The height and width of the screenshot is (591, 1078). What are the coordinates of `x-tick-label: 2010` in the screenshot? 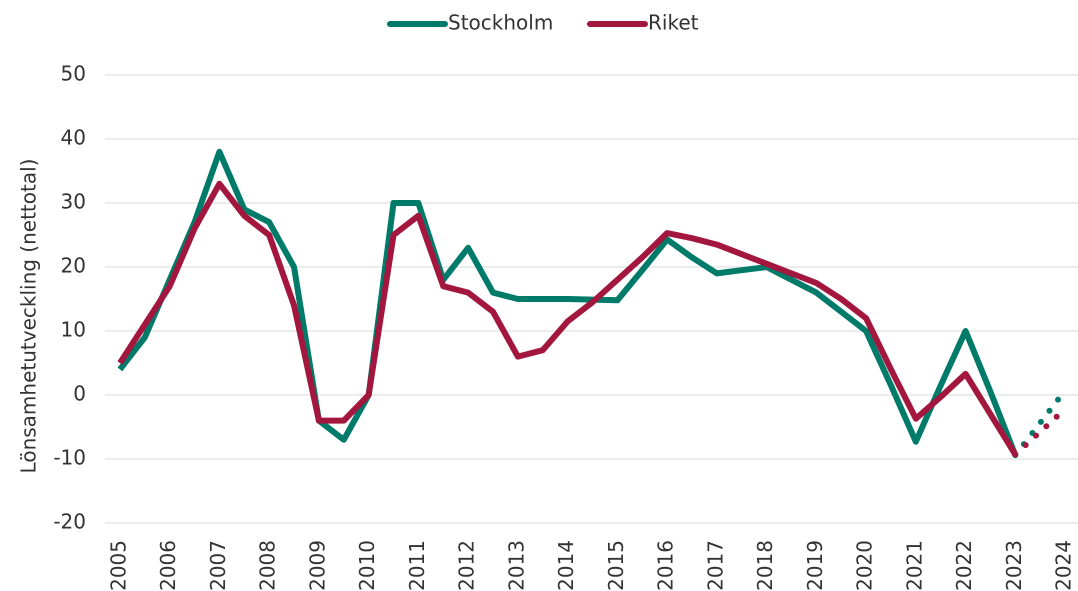 It's located at (367, 565).